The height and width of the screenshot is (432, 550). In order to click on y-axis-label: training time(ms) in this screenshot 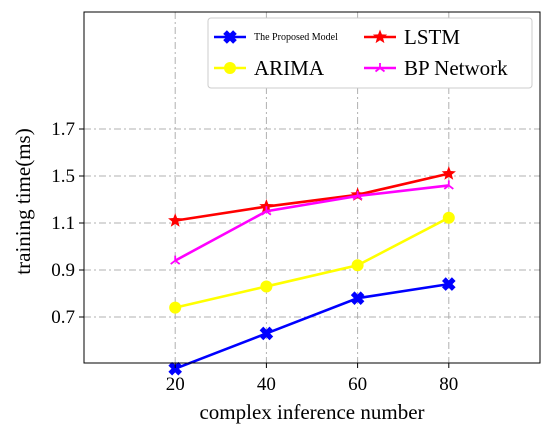, I will do `click(23, 201)`.